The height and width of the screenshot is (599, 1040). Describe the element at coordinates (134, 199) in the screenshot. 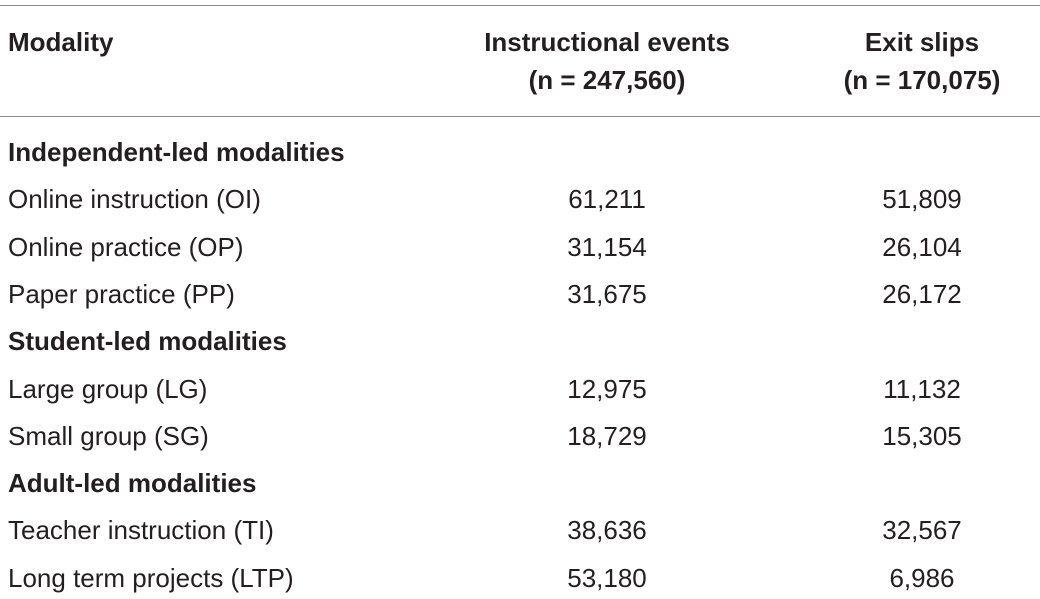

I see `row-label: Online instruction (OI)` at that location.